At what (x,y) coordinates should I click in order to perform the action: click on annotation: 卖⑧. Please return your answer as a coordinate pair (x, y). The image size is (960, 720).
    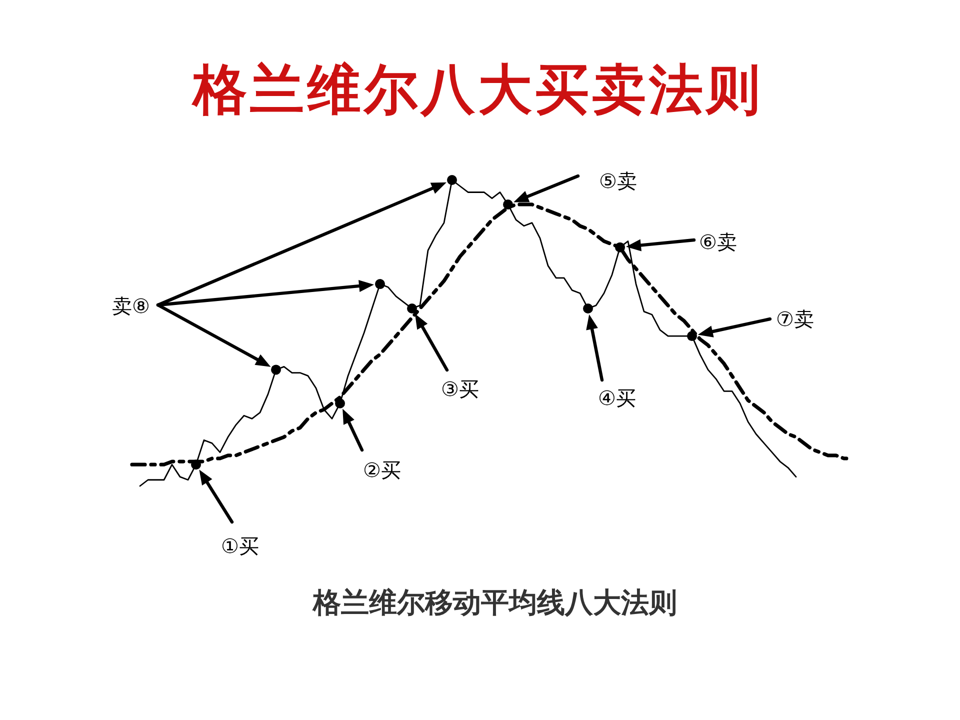
    Looking at the image, I should click on (131, 306).